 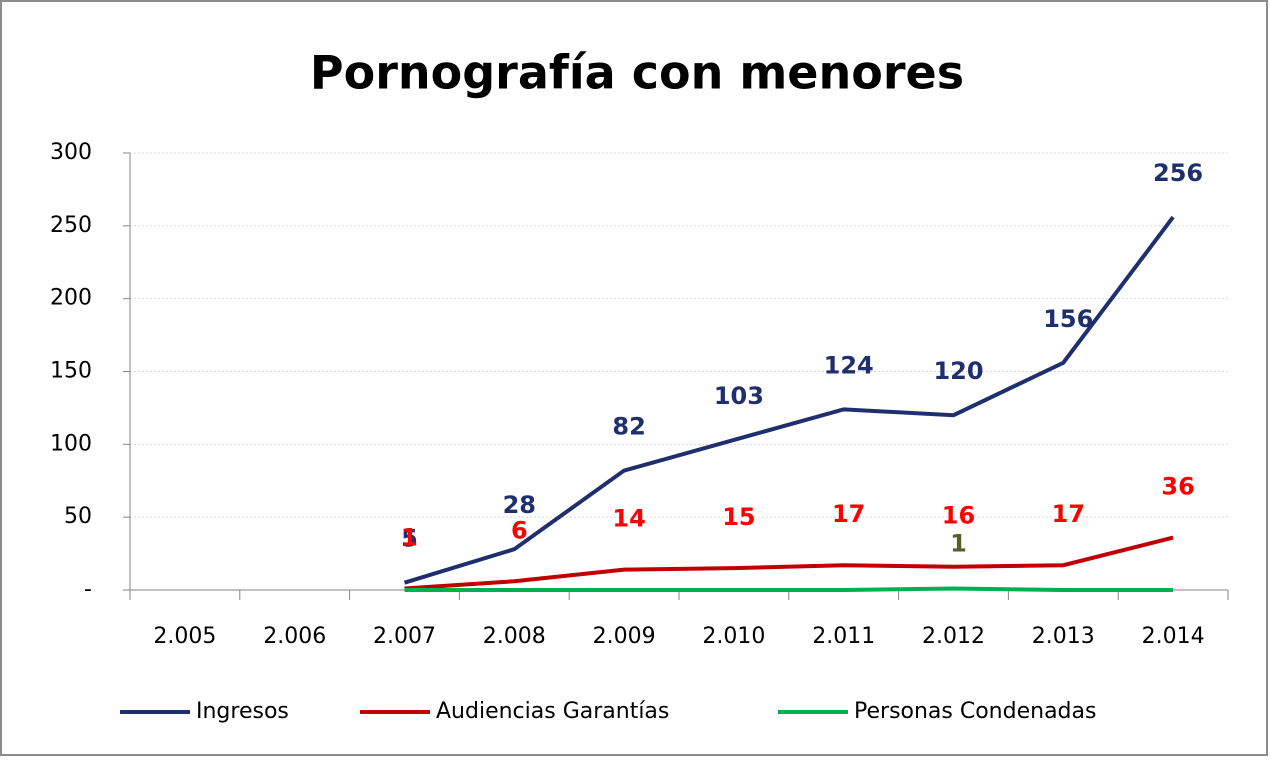 I want to click on y-tick-label: 50, so click(x=78, y=516).